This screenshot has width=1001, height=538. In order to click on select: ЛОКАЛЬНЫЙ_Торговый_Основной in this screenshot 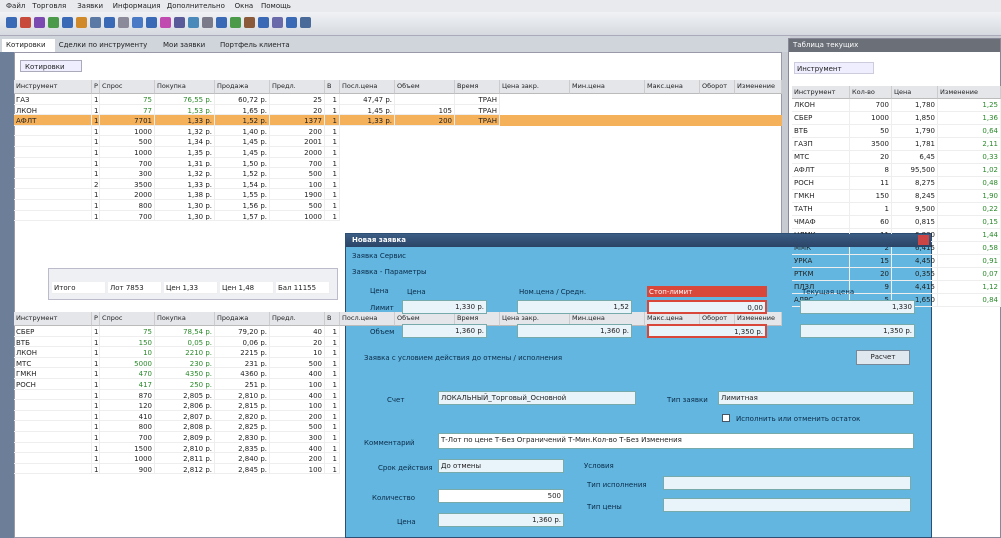, I will do `click(537, 398)`.